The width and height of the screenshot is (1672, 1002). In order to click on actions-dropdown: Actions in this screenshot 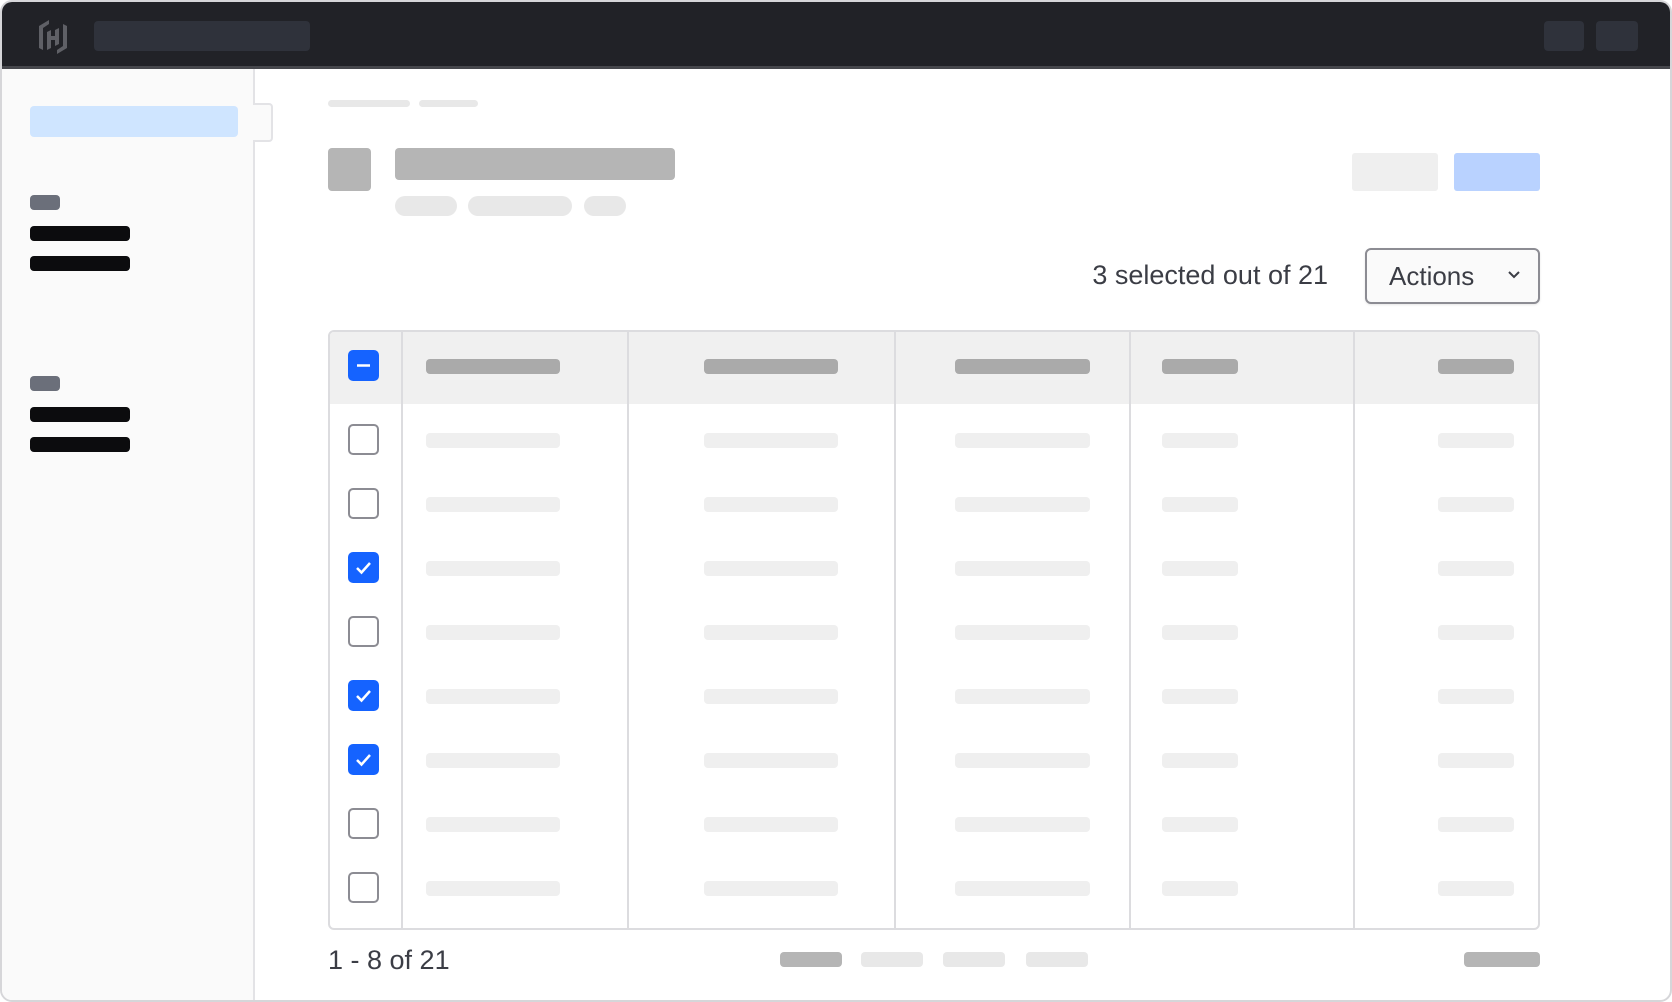, I will do `click(1452, 276)`.